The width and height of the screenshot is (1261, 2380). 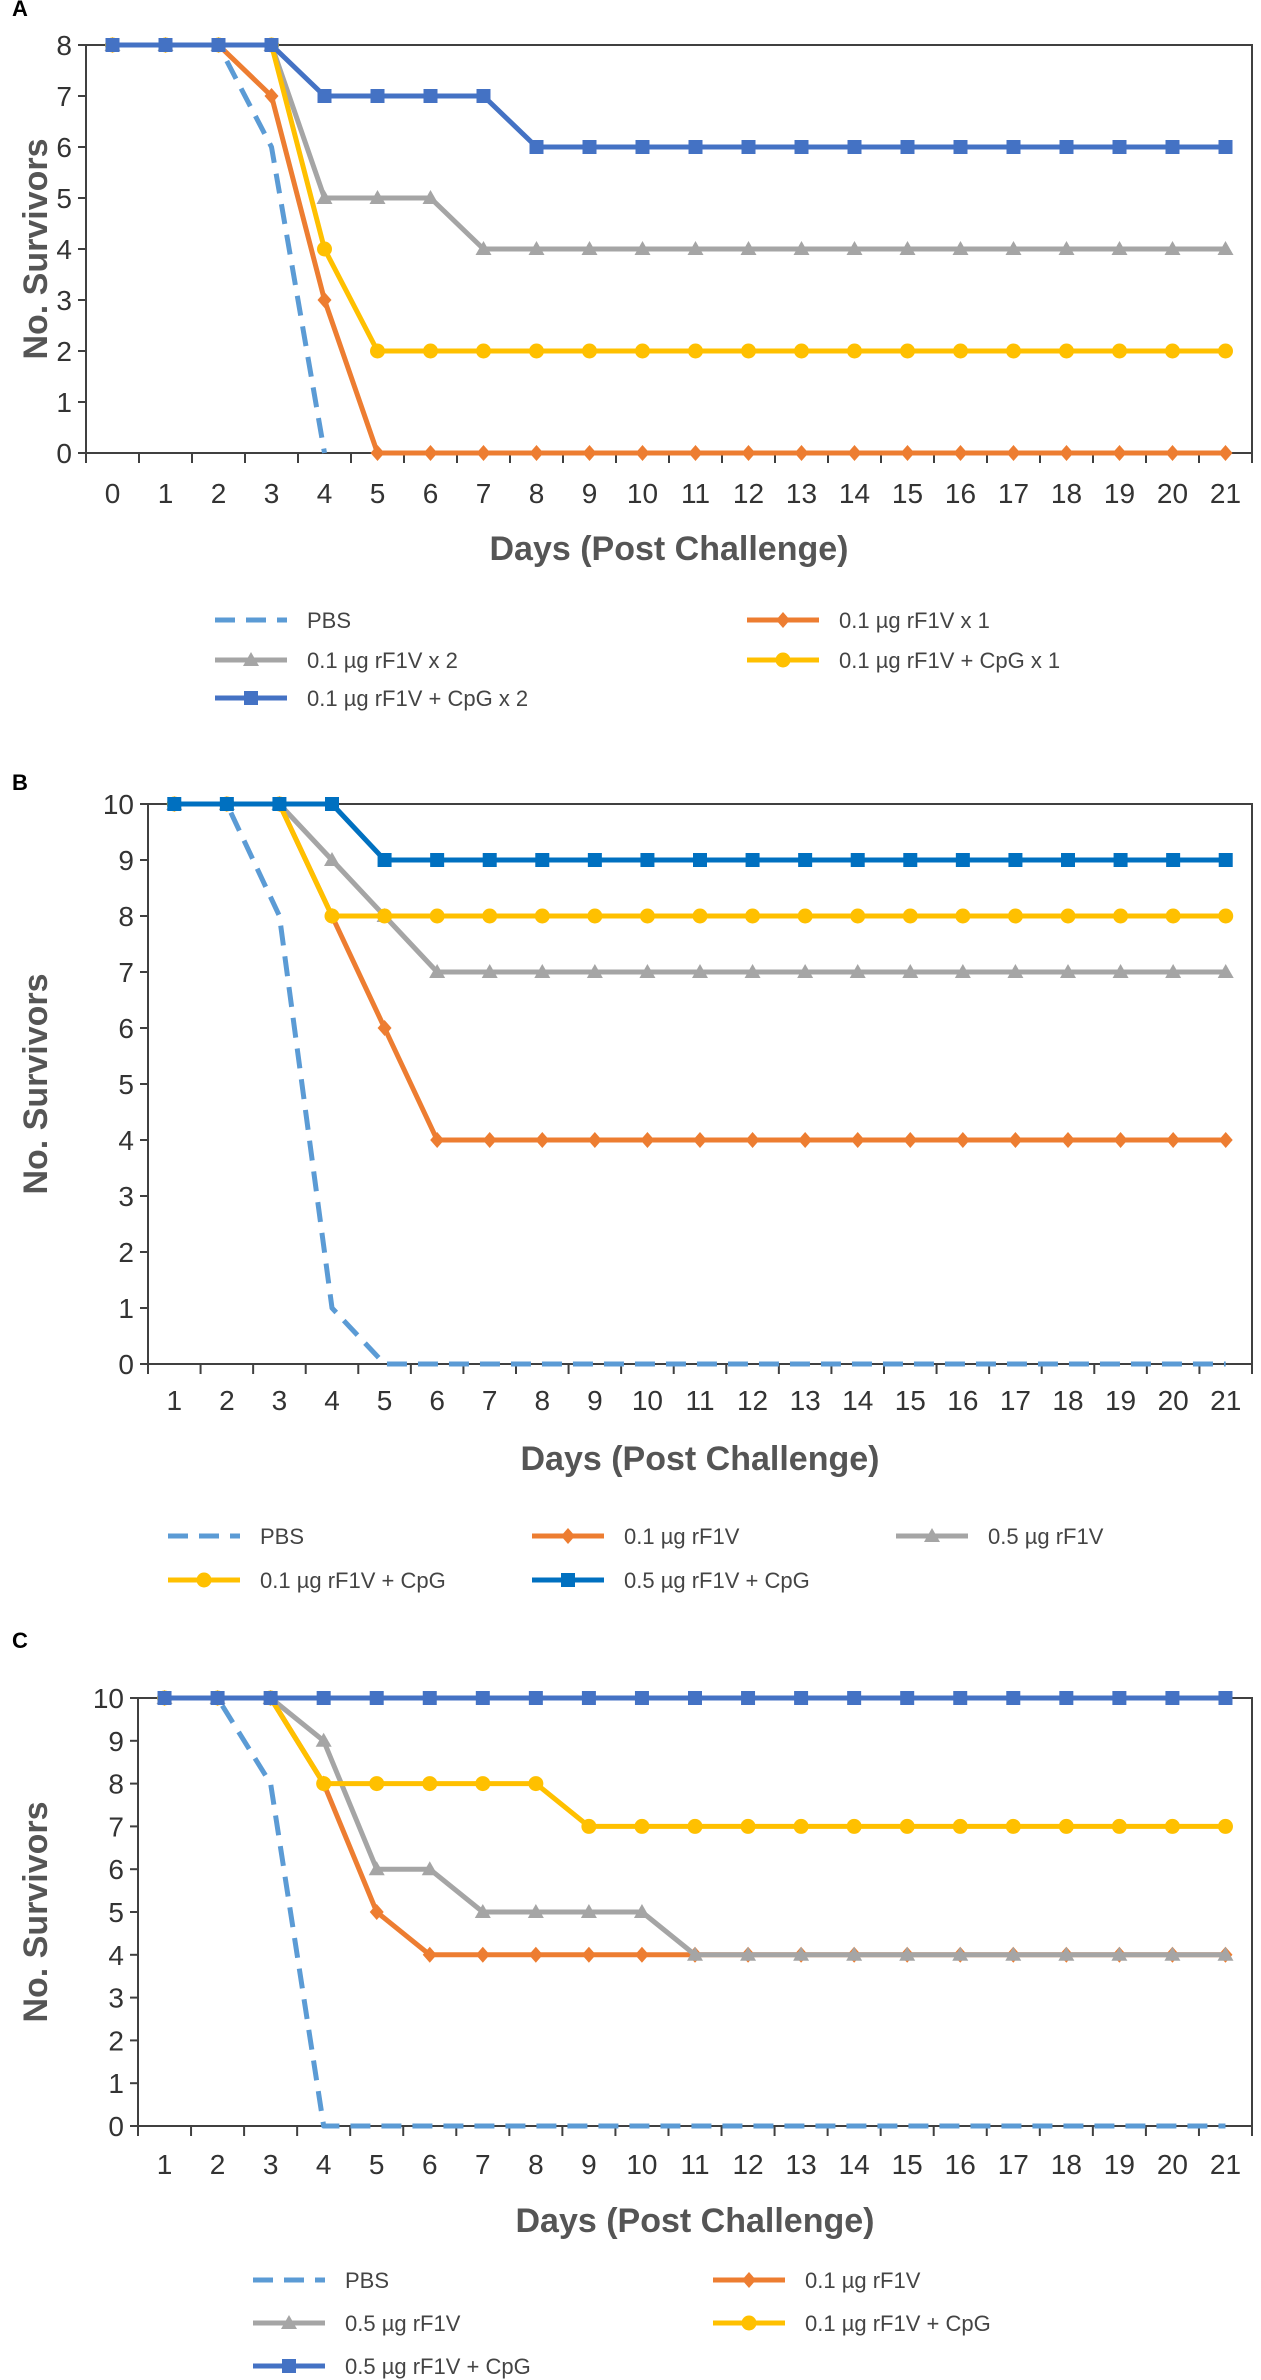 I want to click on legend-label: 0.1 µg rF1V x 2, so click(x=382, y=660).